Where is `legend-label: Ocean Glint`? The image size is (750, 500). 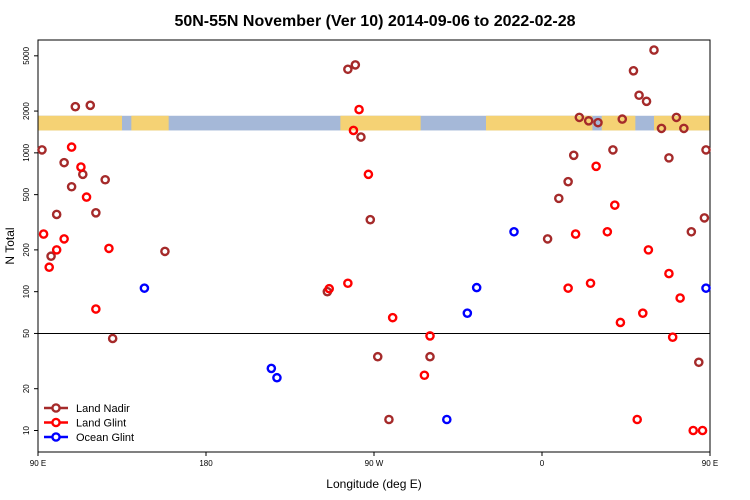 legend-label: Ocean Glint is located at coordinates (105, 438).